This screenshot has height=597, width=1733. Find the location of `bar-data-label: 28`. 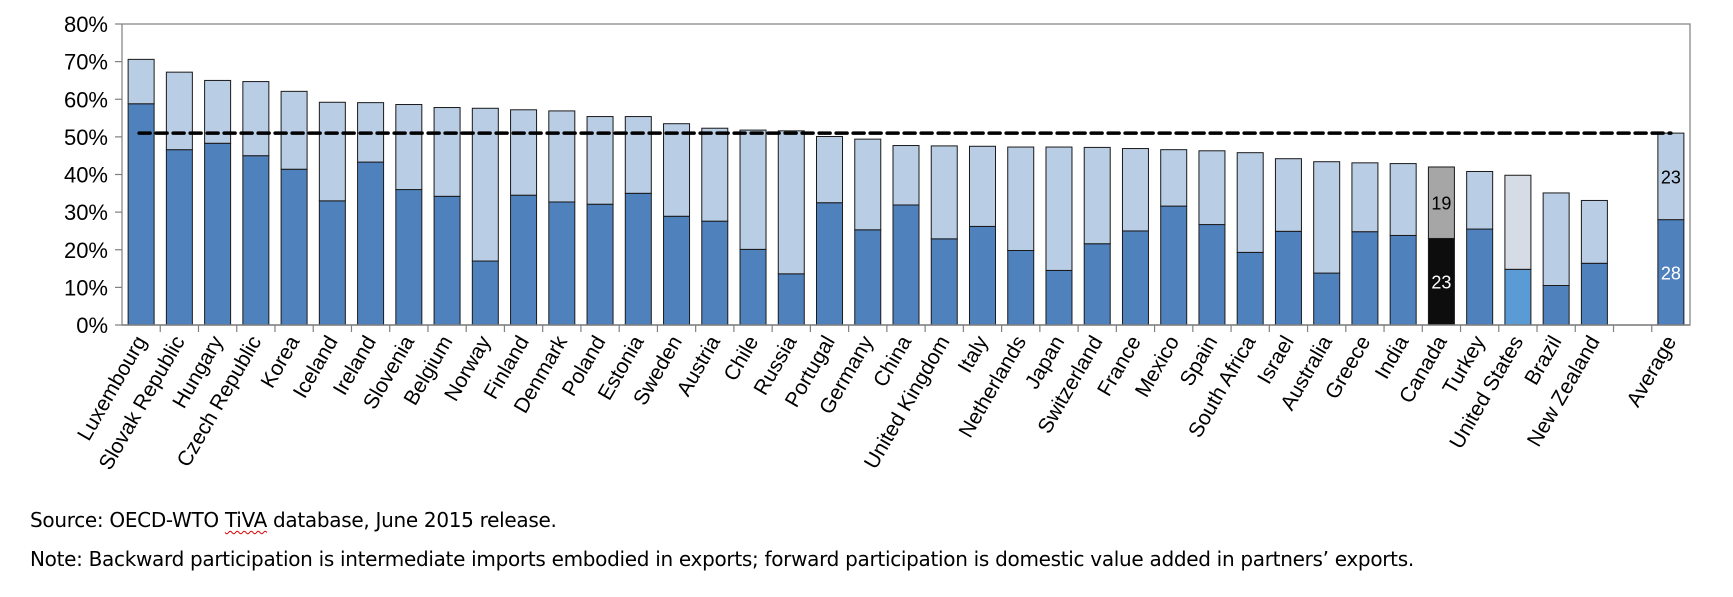

bar-data-label: 28 is located at coordinates (1671, 273).